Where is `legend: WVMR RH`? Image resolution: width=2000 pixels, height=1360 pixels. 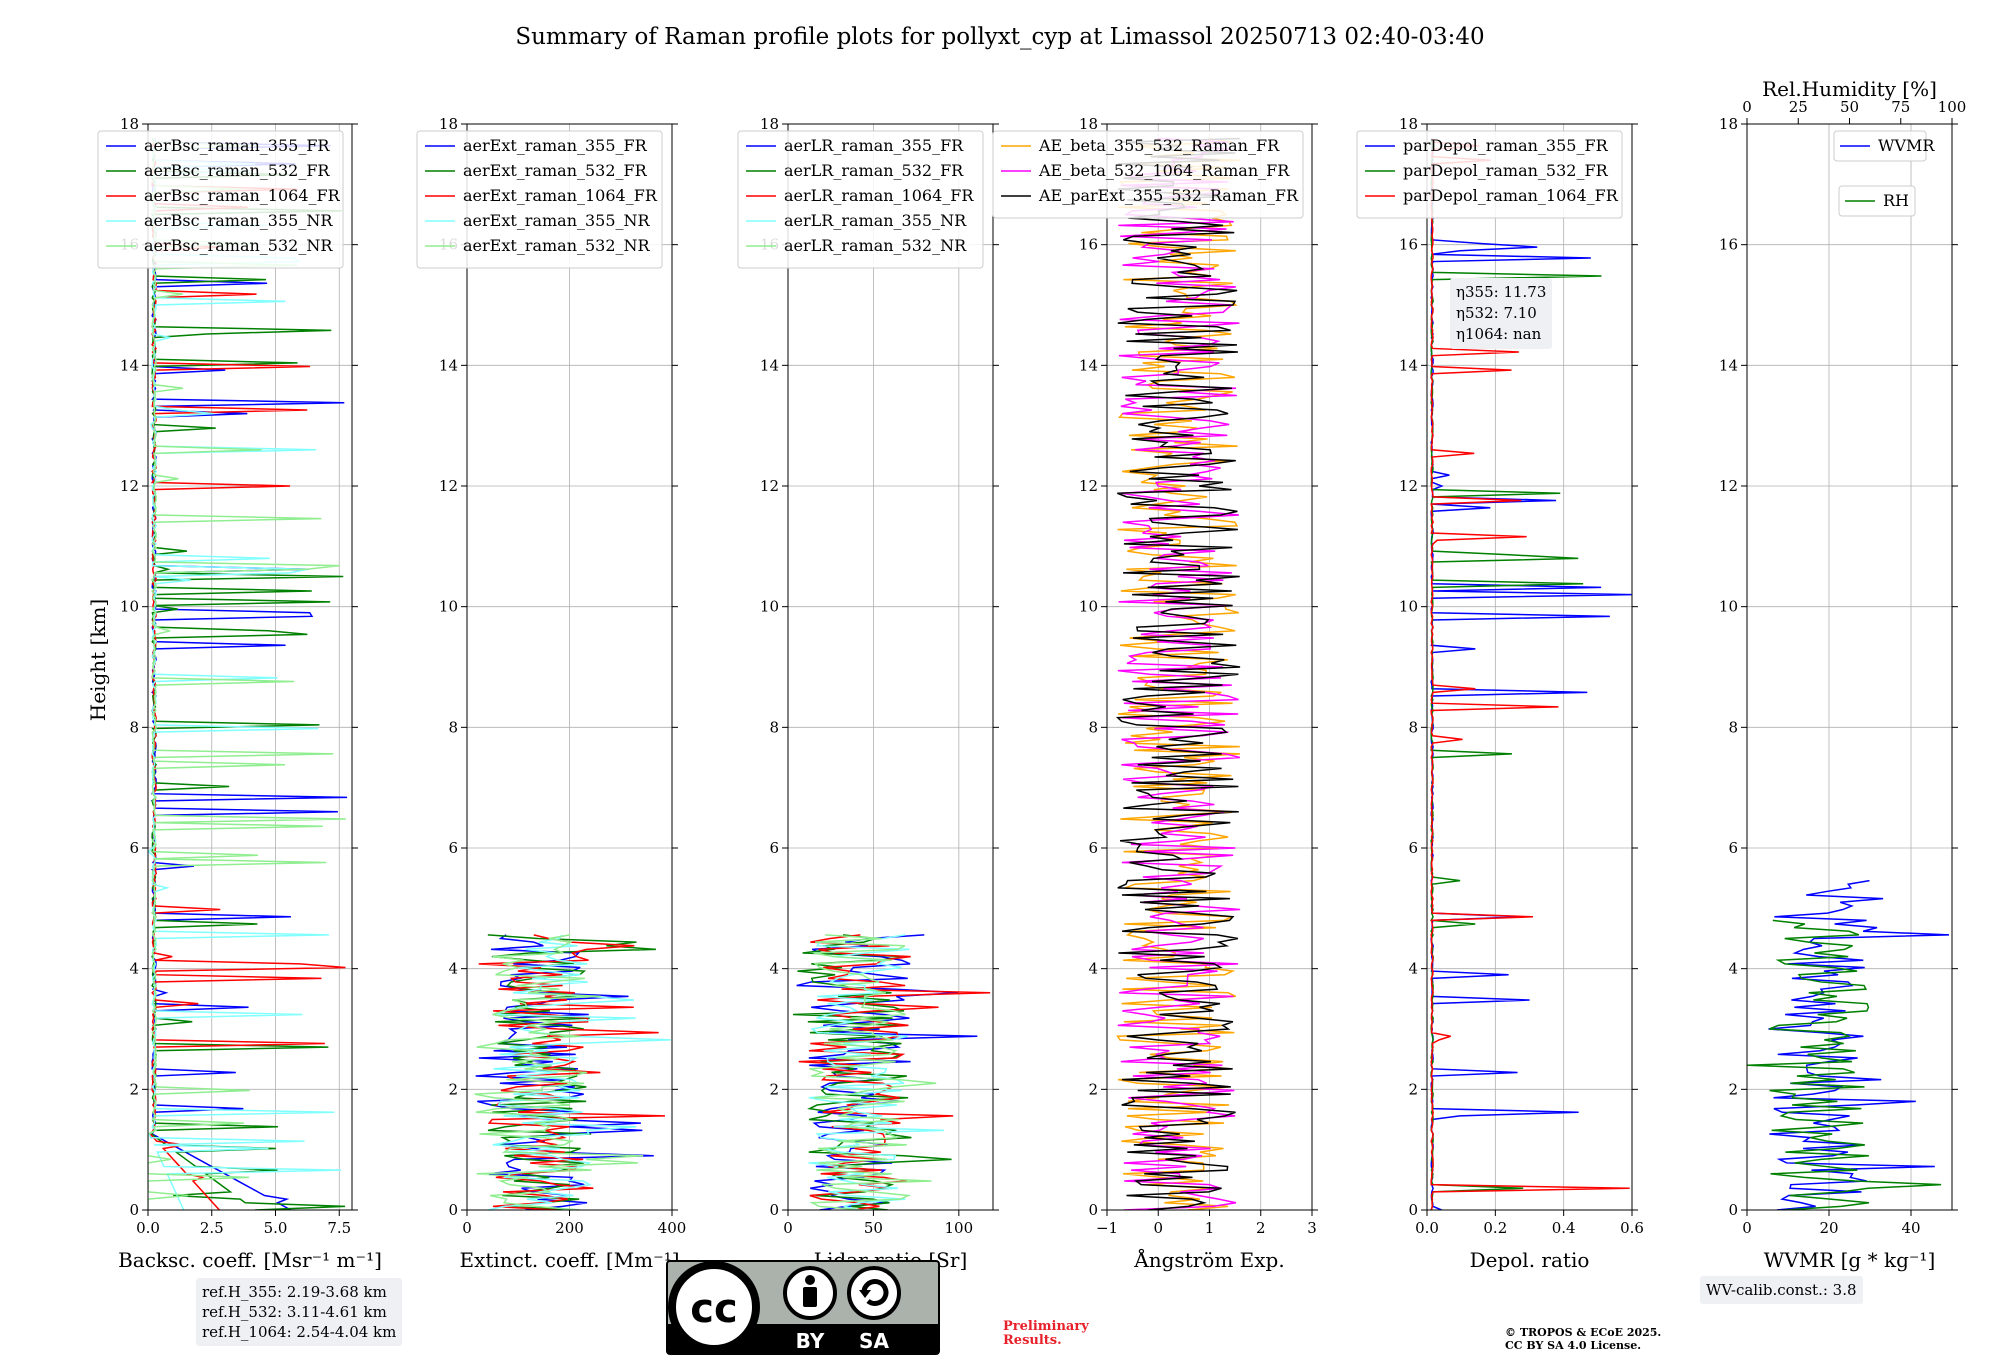 legend: WVMR RH is located at coordinates (1884, 173).